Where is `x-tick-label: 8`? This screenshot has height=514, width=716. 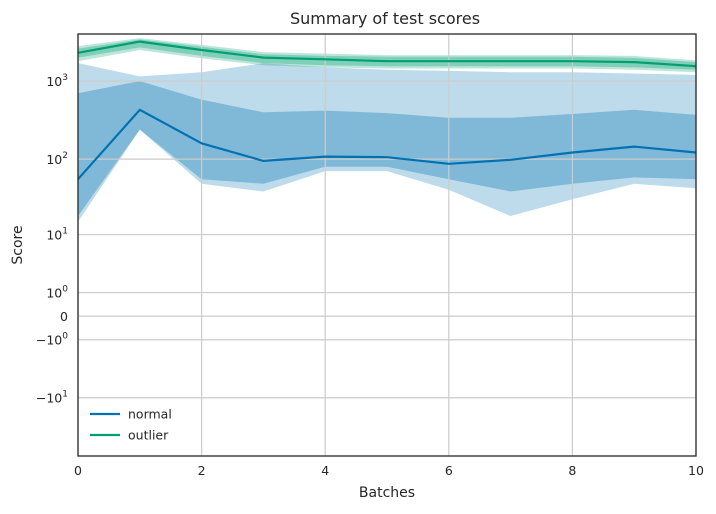 x-tick-label: 8 is located at coordinates (572, 470).